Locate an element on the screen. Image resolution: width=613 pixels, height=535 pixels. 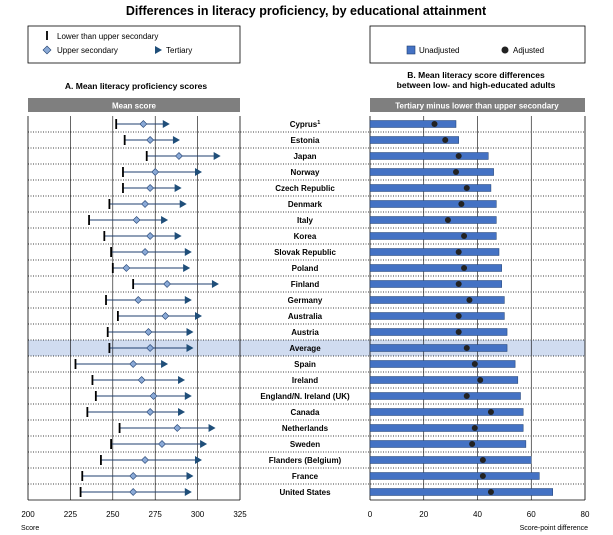
highlight-layer is located at coordinates (306, 348).